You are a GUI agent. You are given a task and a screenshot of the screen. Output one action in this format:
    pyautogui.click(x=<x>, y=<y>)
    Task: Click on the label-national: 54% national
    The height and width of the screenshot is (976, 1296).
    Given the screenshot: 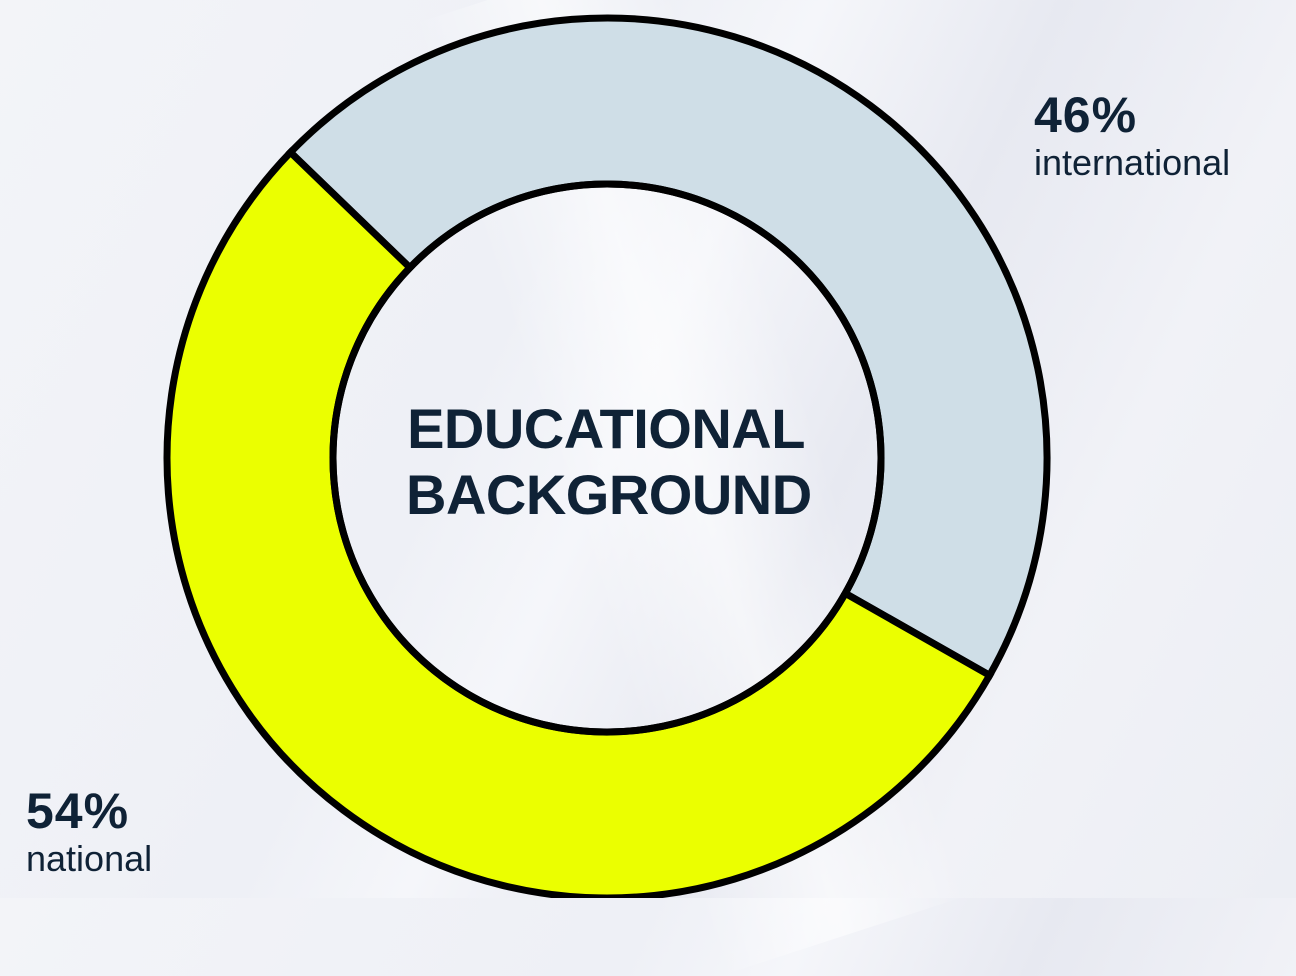 What is the action you would take?
    pyautogui.click(x=89, y=832)
    